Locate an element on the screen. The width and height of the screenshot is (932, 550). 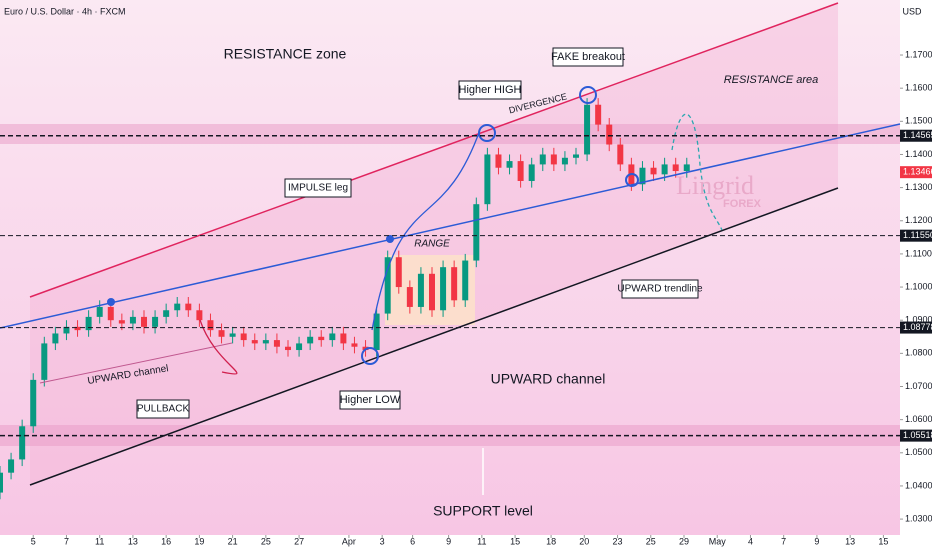
price-tag-label: 1.11550 is located at coordinates (917, 235).